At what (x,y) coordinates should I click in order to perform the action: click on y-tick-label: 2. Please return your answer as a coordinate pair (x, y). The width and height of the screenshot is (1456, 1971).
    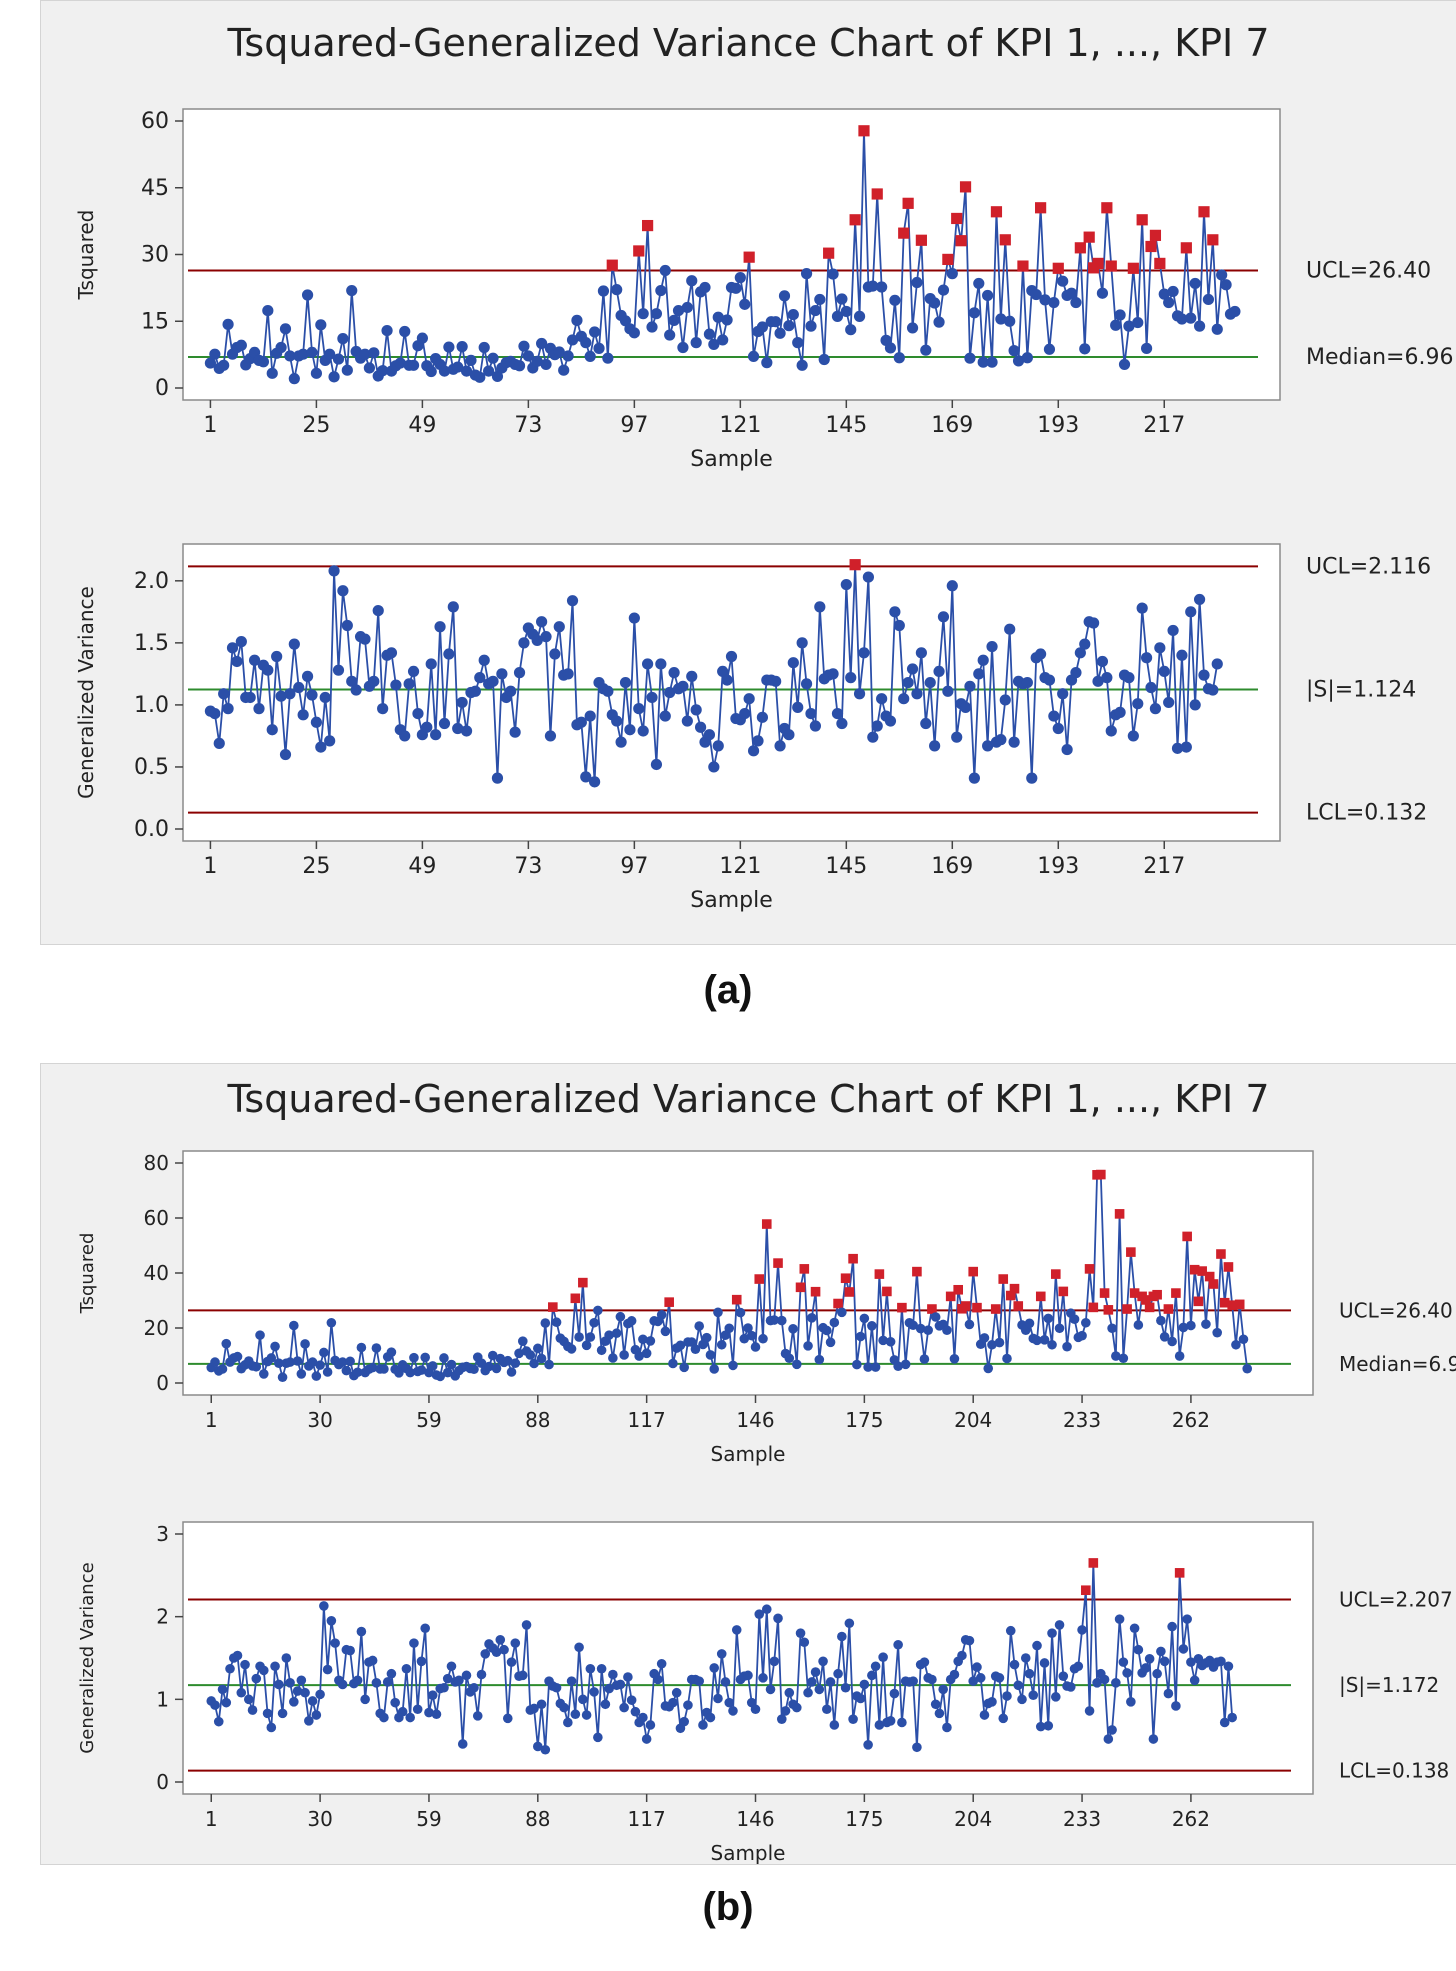
    Looking at the image, I should click on (162, 1617).